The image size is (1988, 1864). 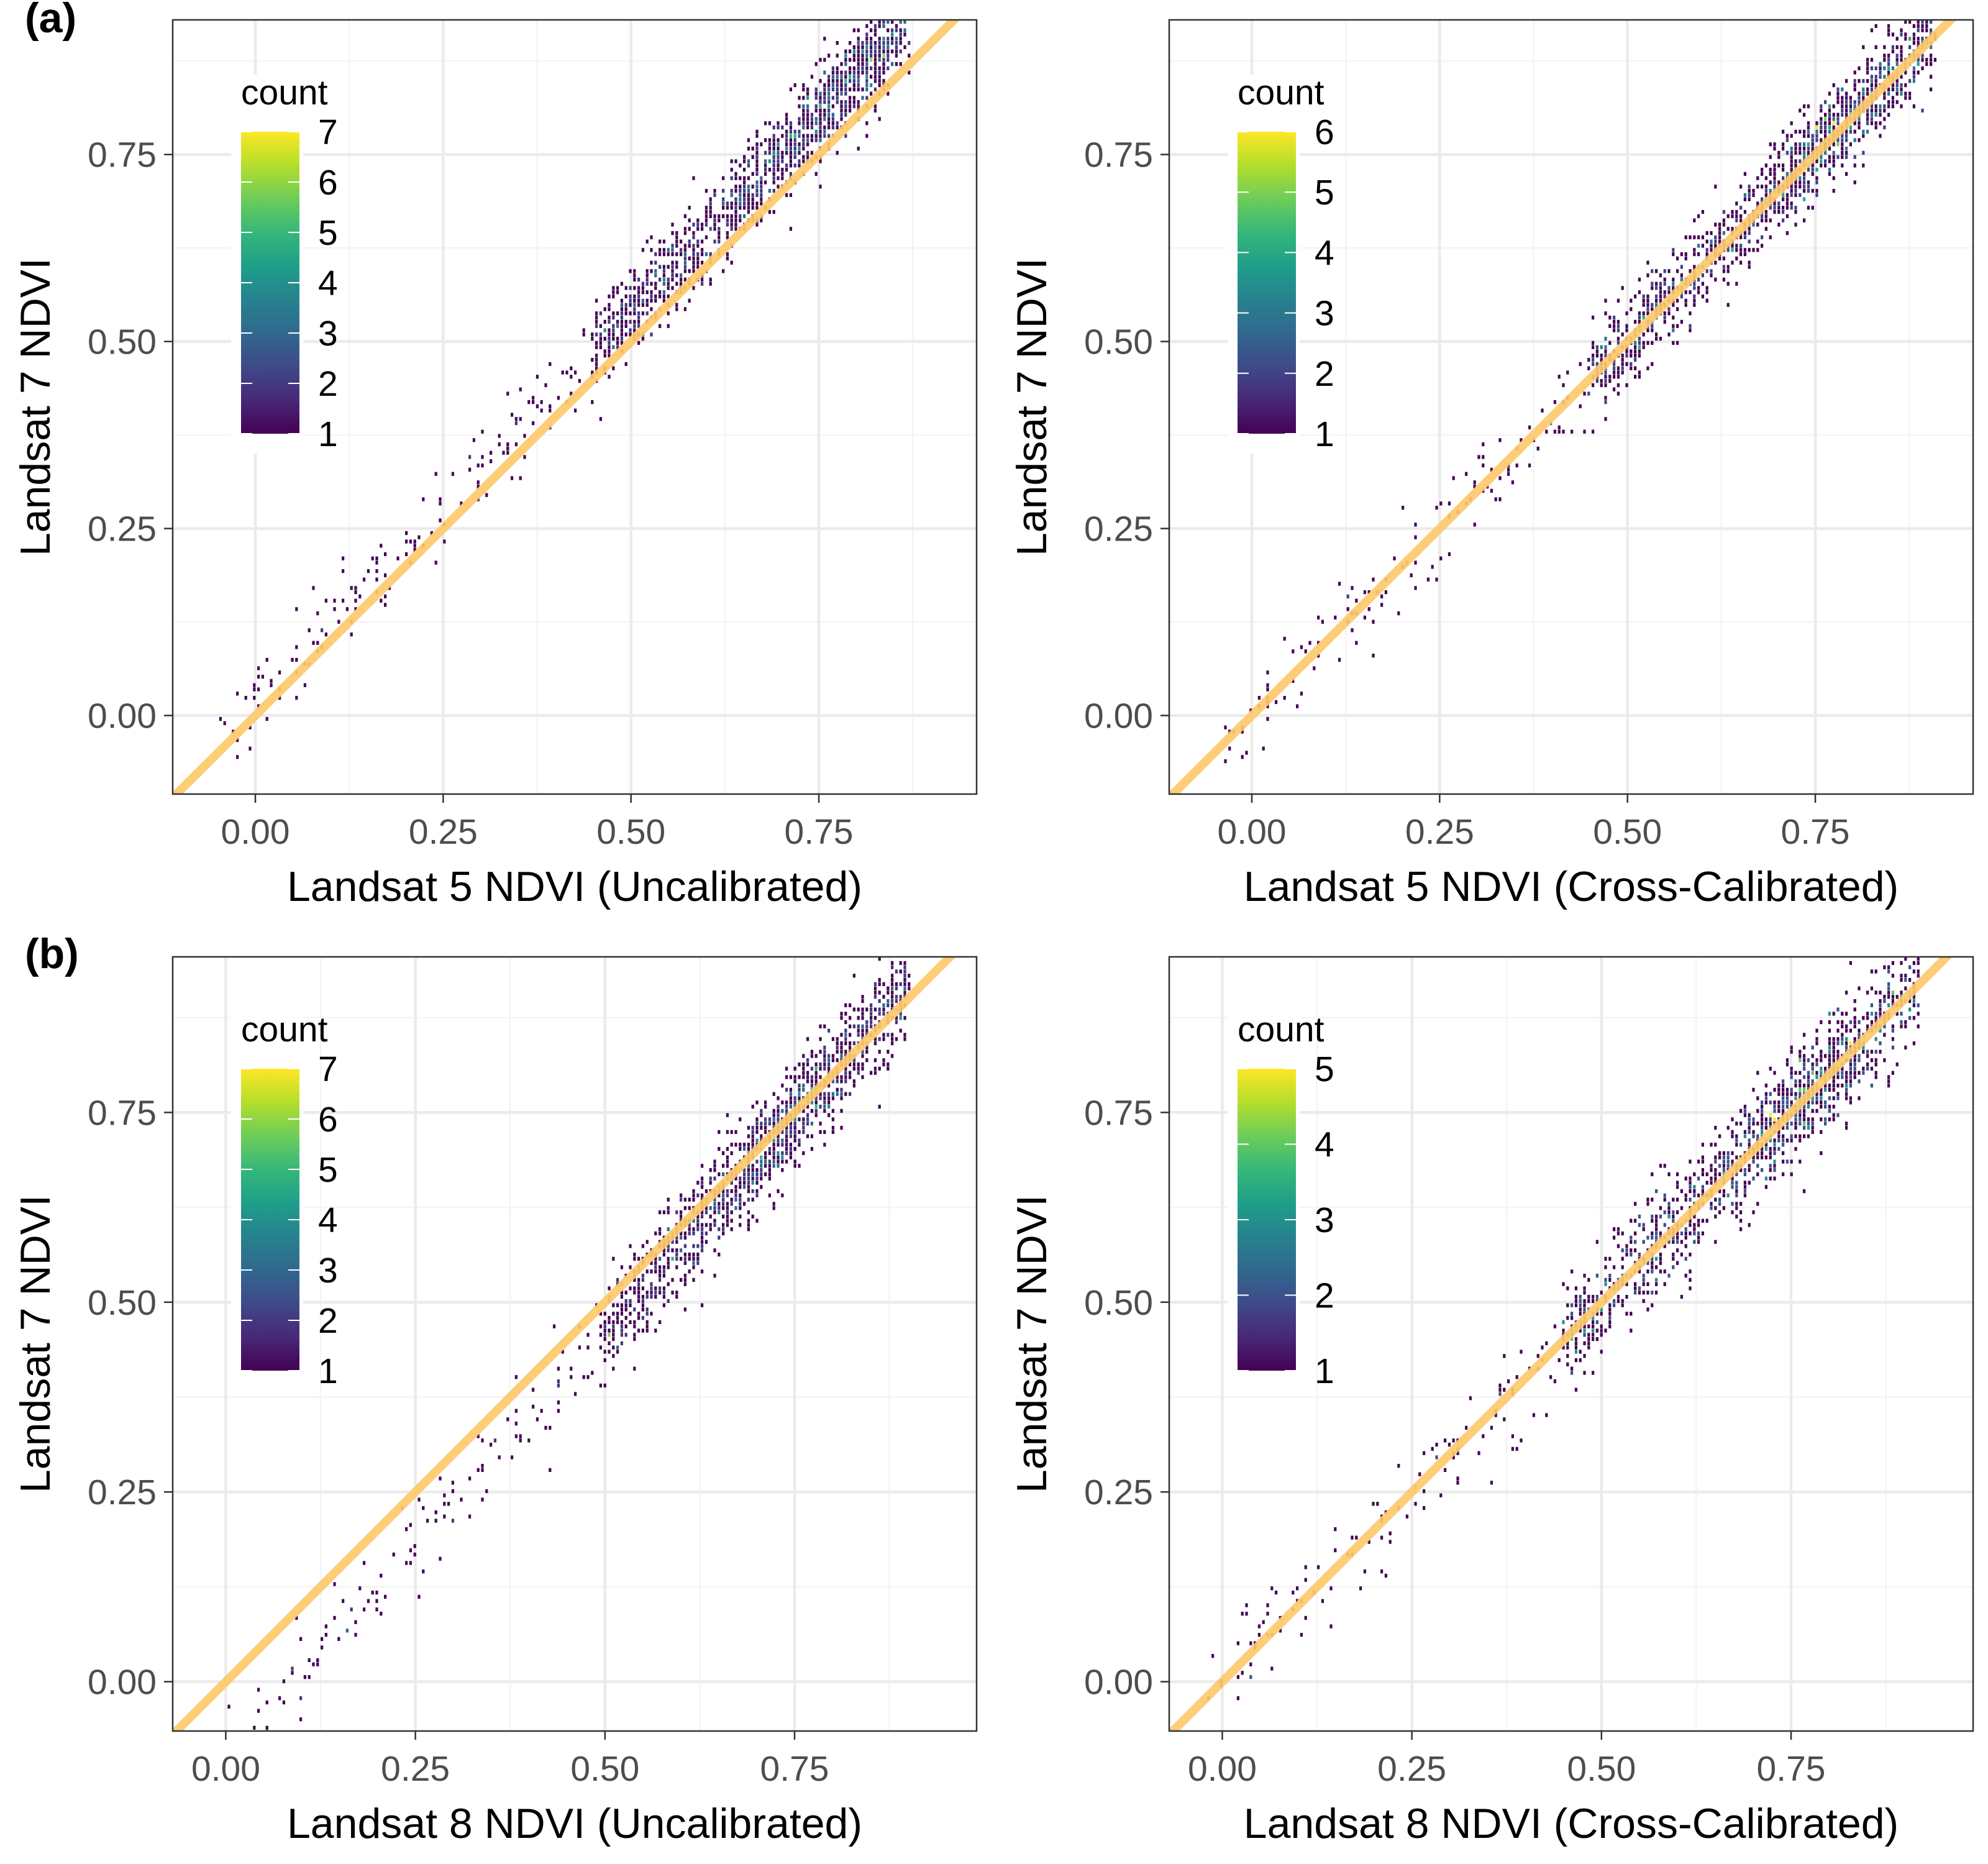 I want to click on y-tick-label: 0.00, so click(x=122, y=716).